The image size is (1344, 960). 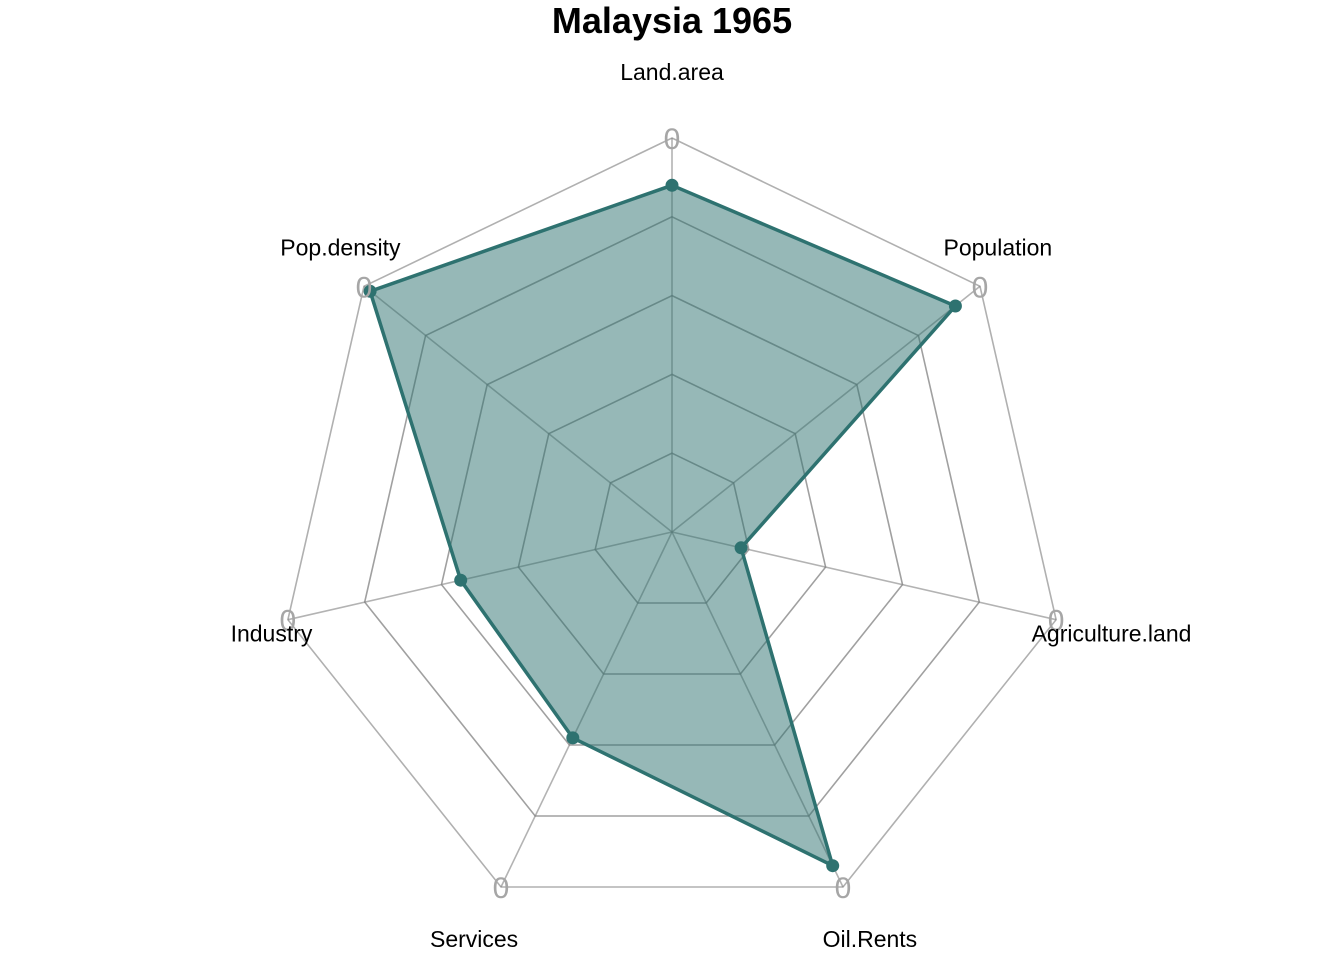 What do you see at coordinates (370, 291) in the screenshot?
I see `data-point-pop-density` at bounding box center [370, 291].